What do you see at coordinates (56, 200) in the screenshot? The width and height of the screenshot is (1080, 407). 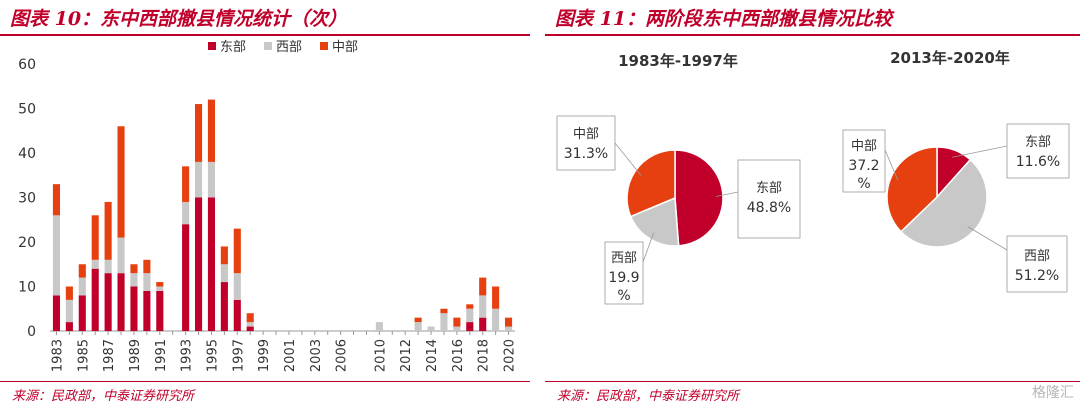 I see `bar-segment-1983-中部` at bounding box center [56, 200].